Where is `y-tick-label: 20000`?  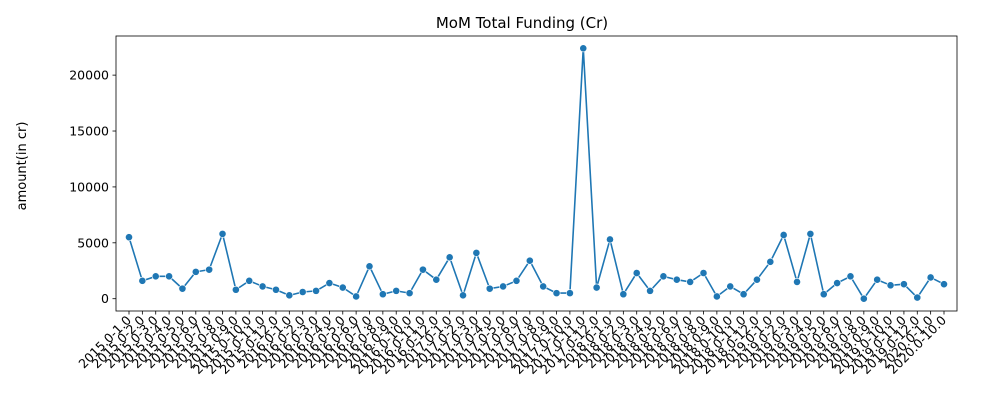 y-tick-label: 20000 is located at coordinates (89, 75).